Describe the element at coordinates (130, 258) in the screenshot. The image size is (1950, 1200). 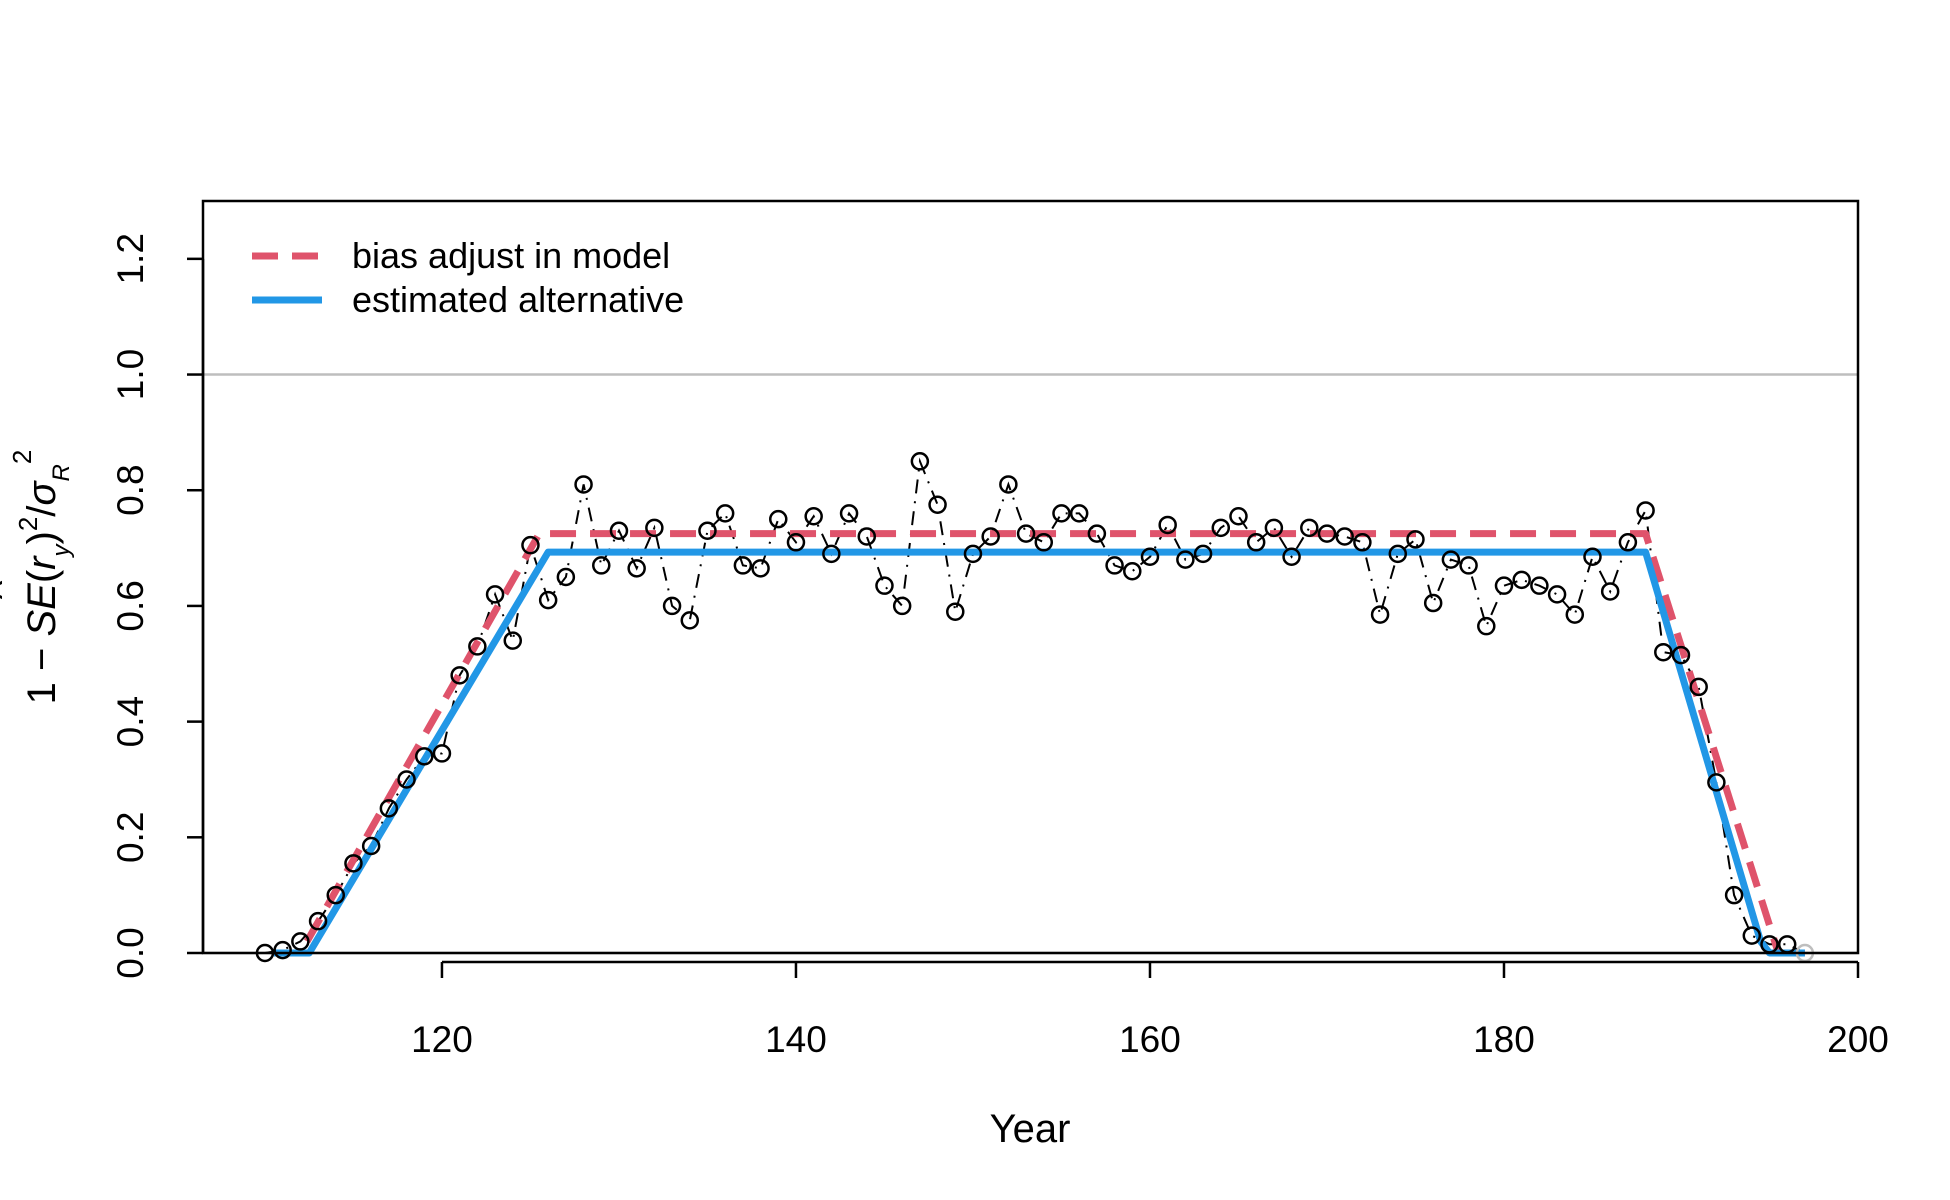
I see `y-tick-label: 1.2` at that location.